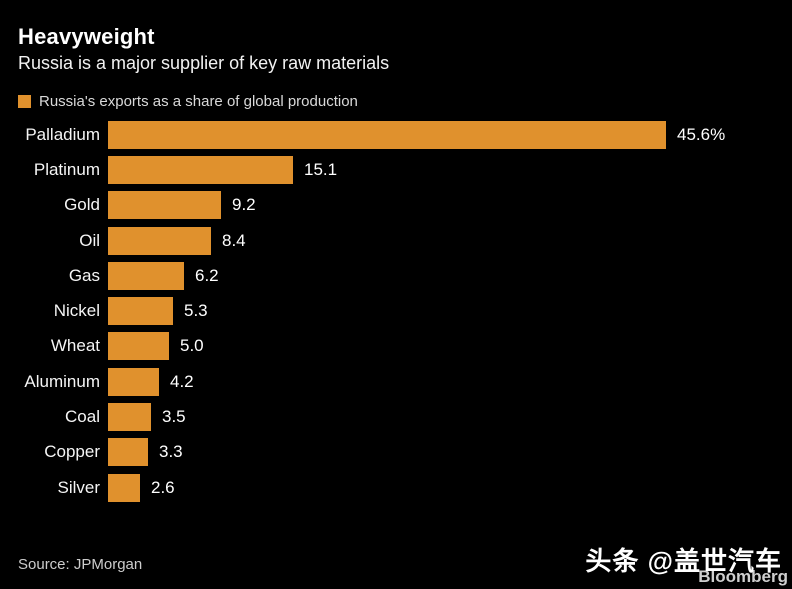  I want to click on bar-row: Nickel 5.3, so click(396, 310).